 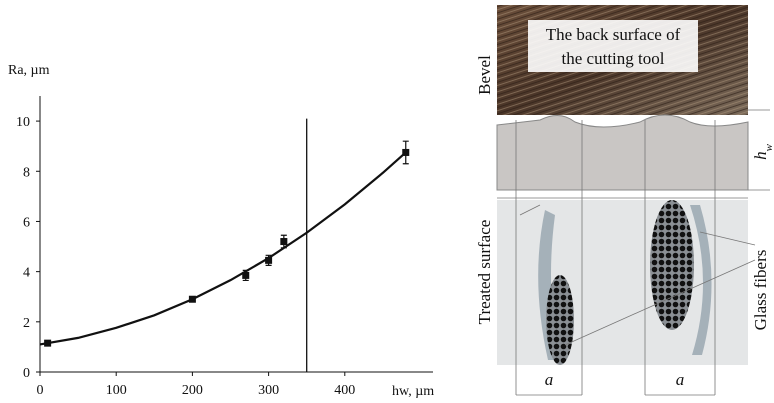 What do you see at coordinates (760, 155) in the screenshot?
I see `hw-base: h` at bounding box center [760, 155].